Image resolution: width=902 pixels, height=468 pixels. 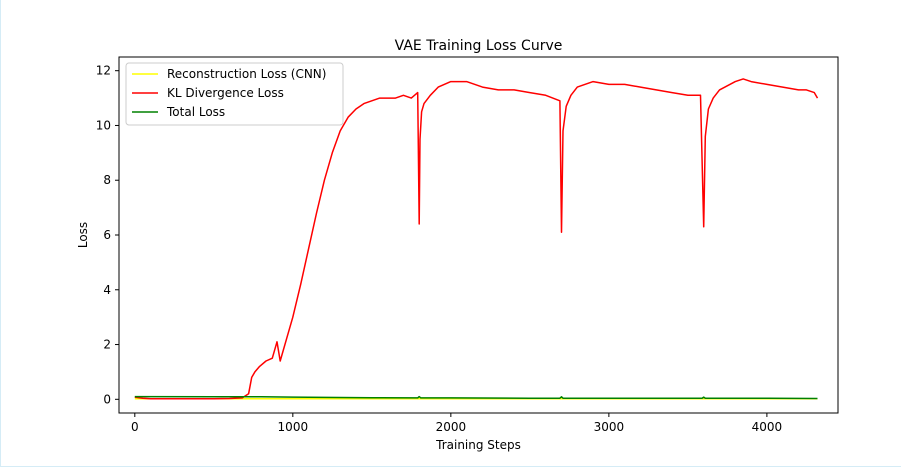 I want to click on y-tick-label: 4, so click(x=107, y=290).